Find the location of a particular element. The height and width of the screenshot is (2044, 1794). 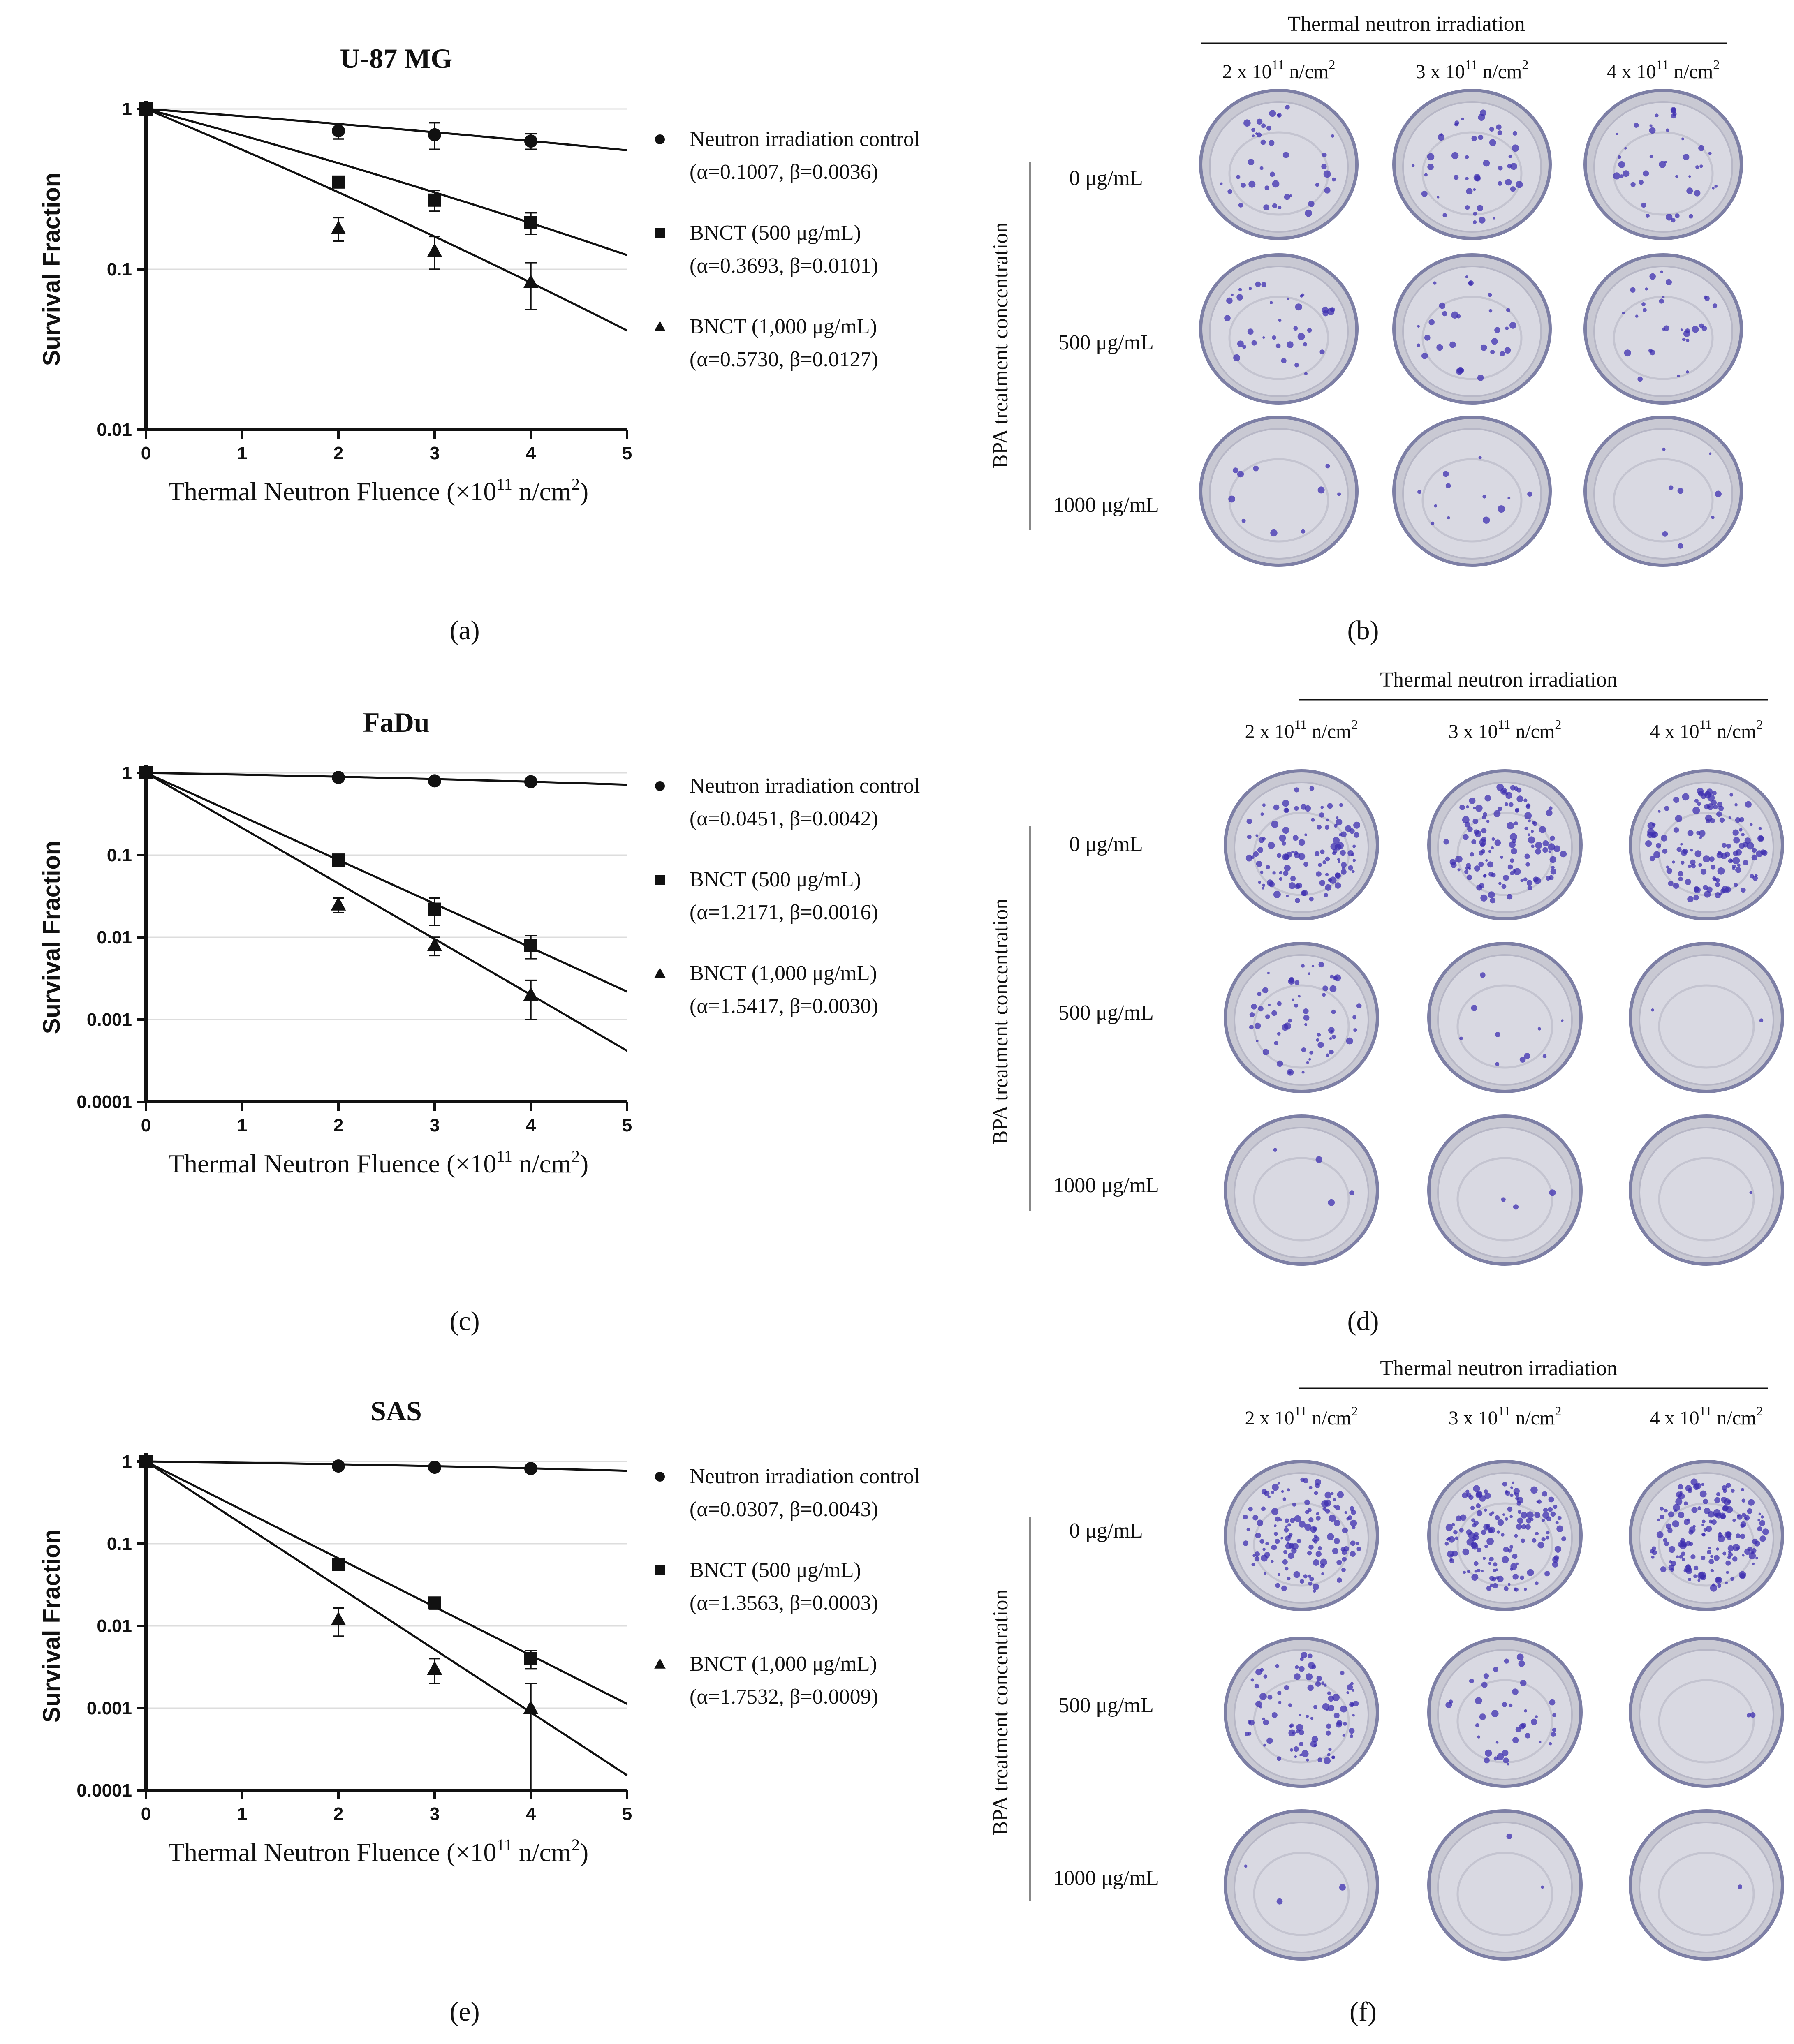

fit-line is located at coordinates (386, 1582).